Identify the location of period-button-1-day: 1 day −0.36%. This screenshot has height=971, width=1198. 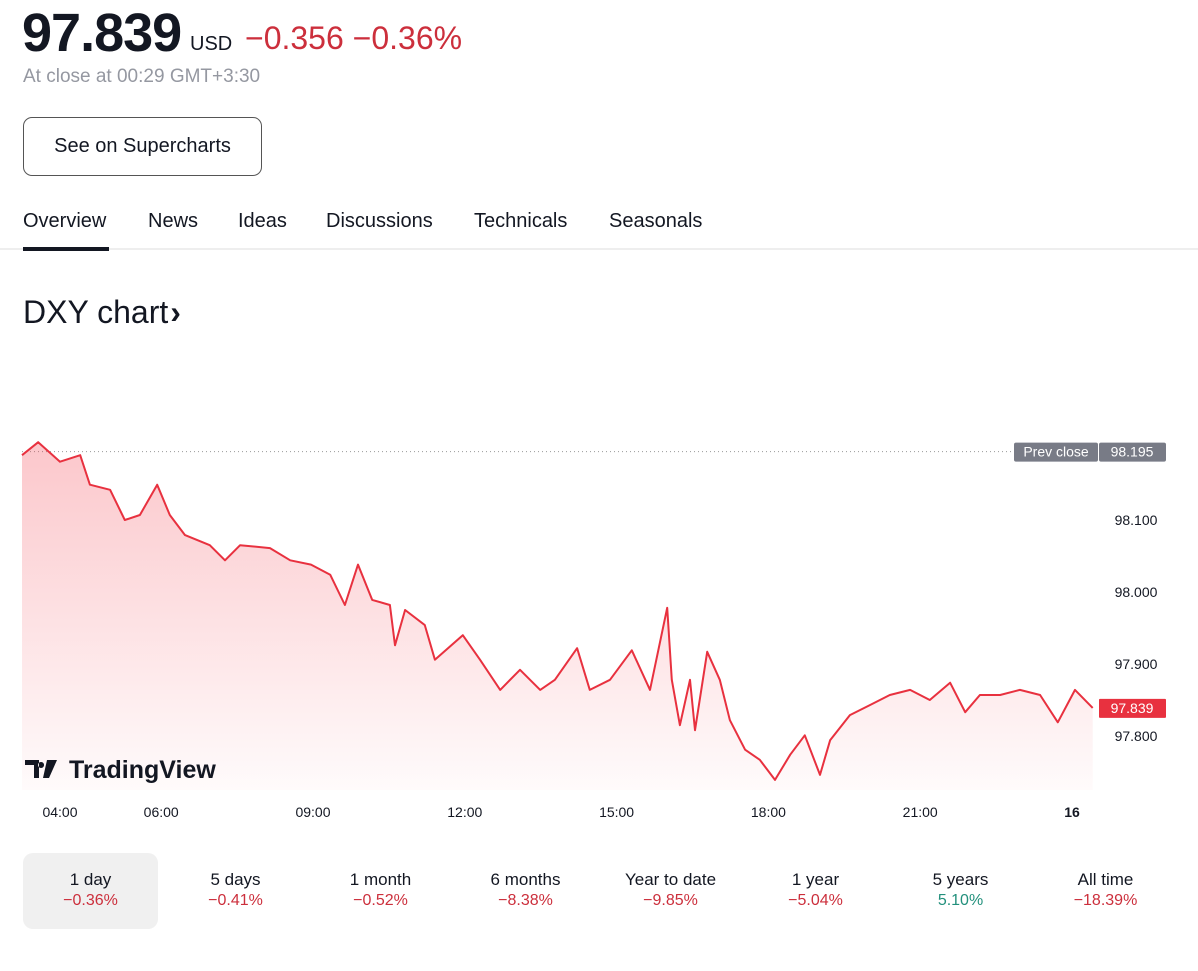
(90, 891).